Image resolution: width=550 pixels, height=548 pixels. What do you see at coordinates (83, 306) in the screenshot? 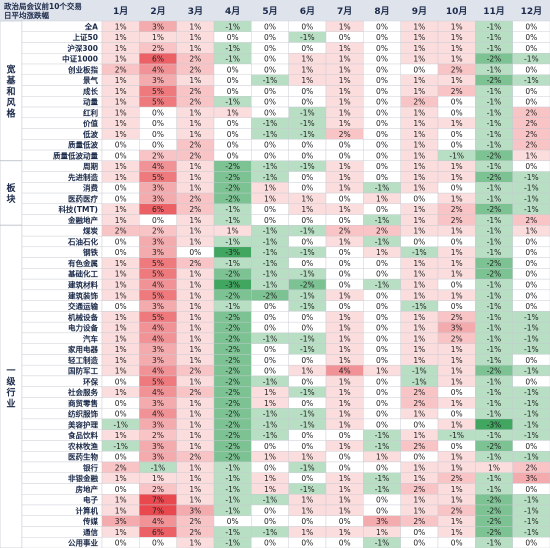
I see `row-label: 交通运输` at bounding box center [83, 306].